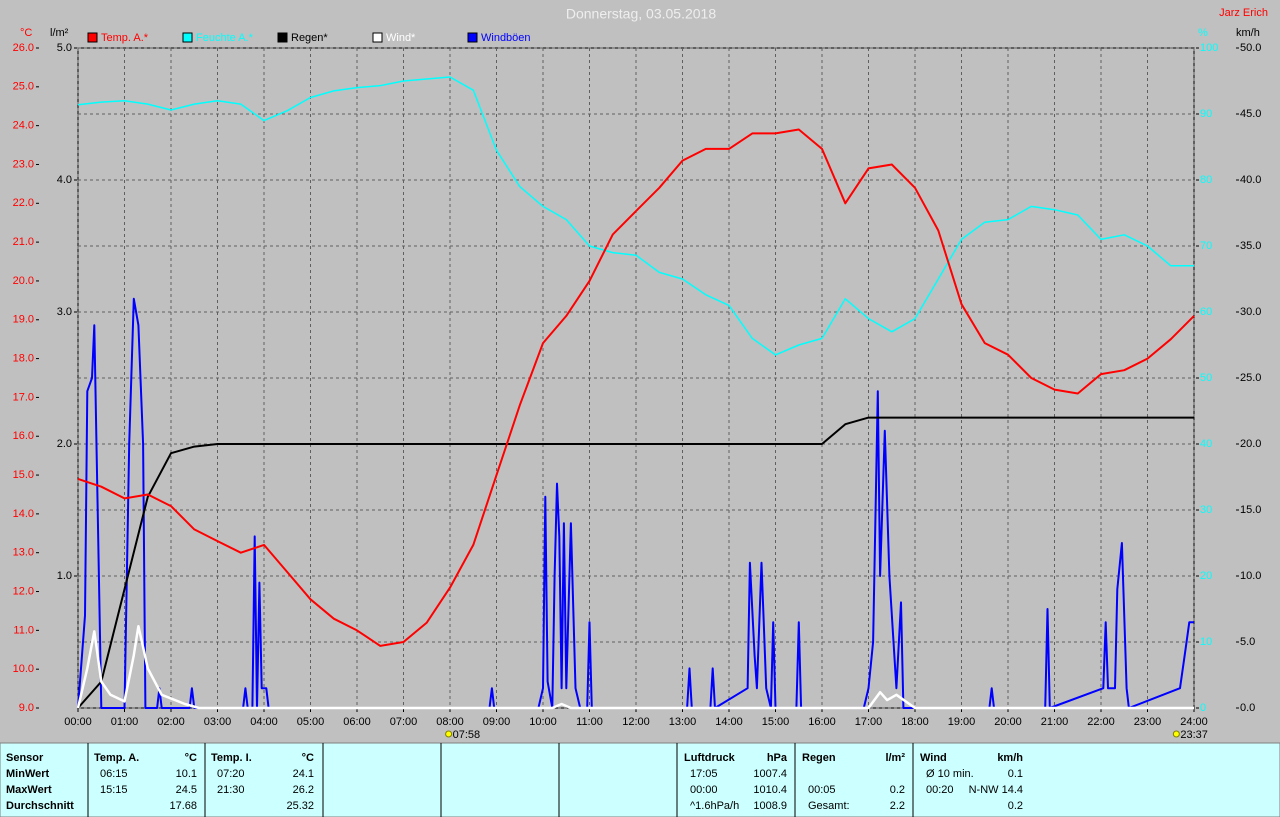 The width and height of the screenshot is (1280, 817). What do you see at coordinates (28, 774) in the screenshot?
I see `row-label: MinWert` at bounding box center [28, 774].